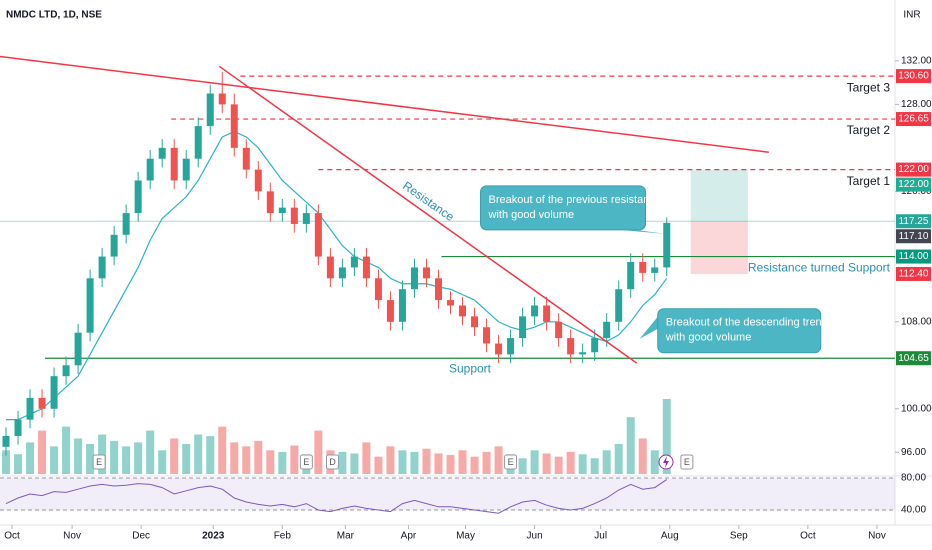 This screenshot has height=550, width=932. I want to click on price-label: 112.40, so click(914, 274).